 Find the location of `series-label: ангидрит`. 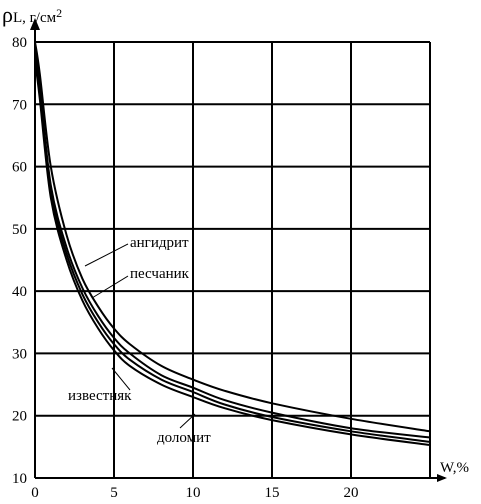

series-label: ангидрит is located at coordinates (159, 243).